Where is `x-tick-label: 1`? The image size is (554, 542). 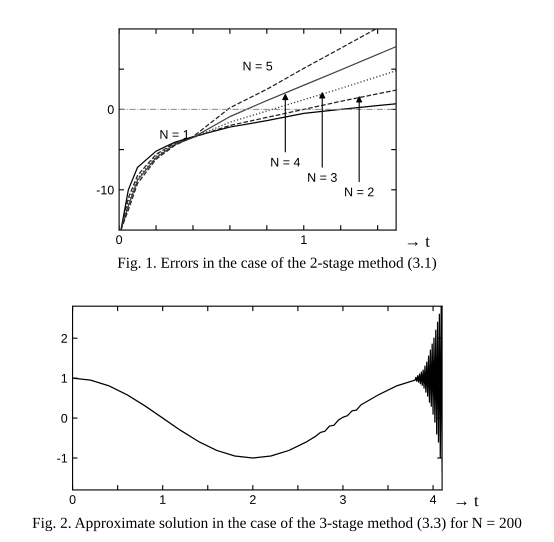 x-tick-label: 1 is located at coordinates (163, 499).